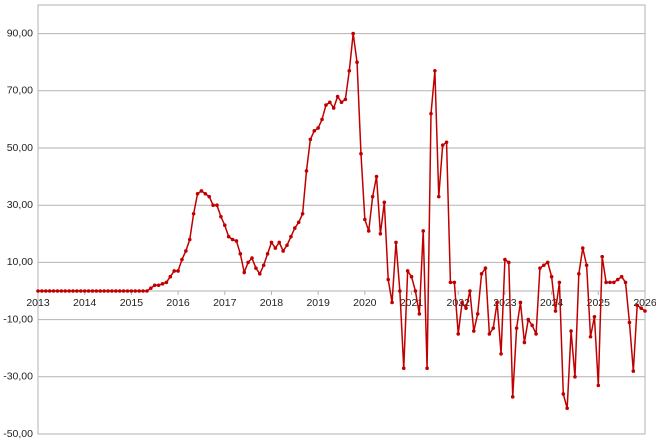  What do you see at coordinates (18, 377) in the screenshot?
I see `y-tick-label: -30,00` at bounding box center [18, 377].